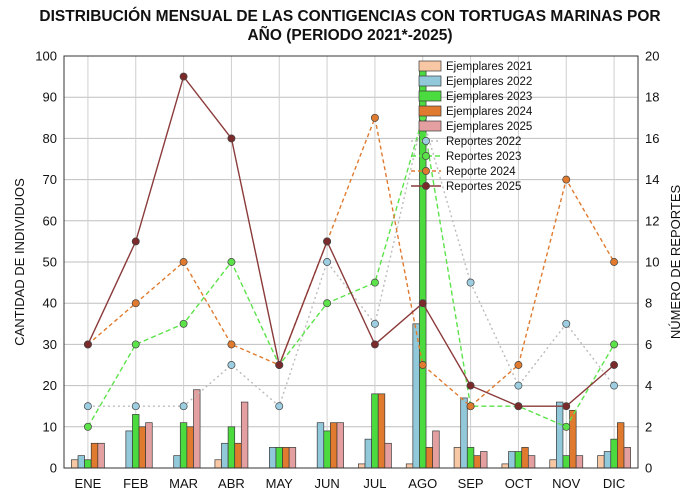 This screenshot has height=494, width=700. What do you see at coordinates (430, 111) in the screenshot?
I see `legend-swatch-ejemplares-2024` at bounding box center [430, 111].